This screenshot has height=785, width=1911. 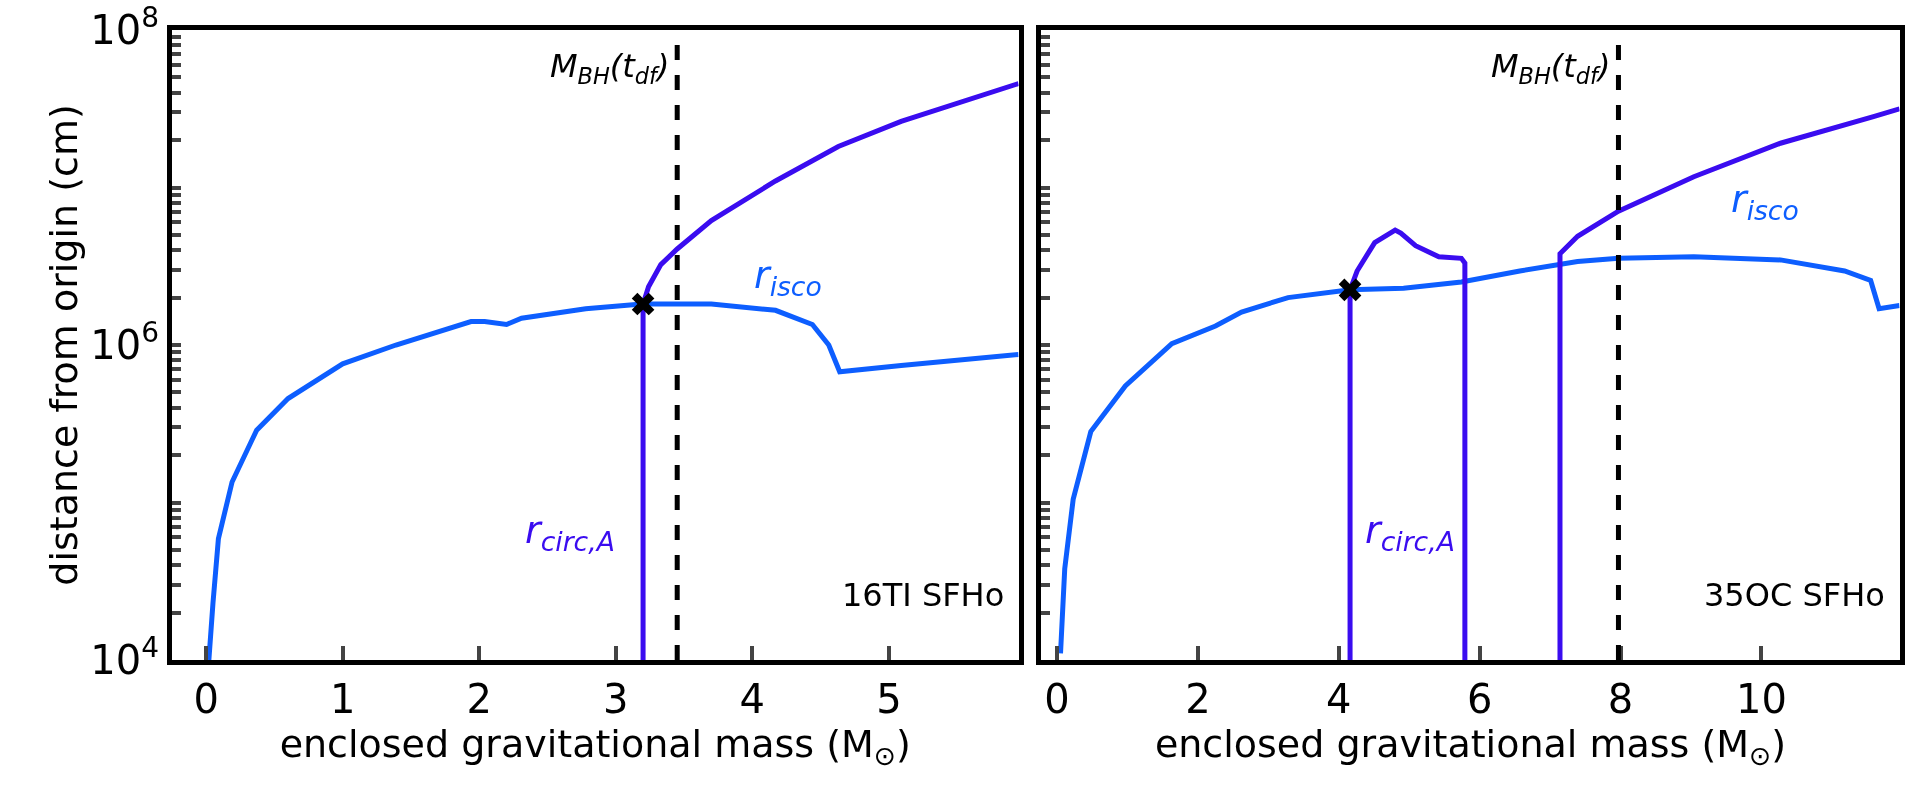 What do you see at coordinates (1479, 699) in the screenshot?
I see `x-tick-label: 6` at bounding box center [1479, 699].